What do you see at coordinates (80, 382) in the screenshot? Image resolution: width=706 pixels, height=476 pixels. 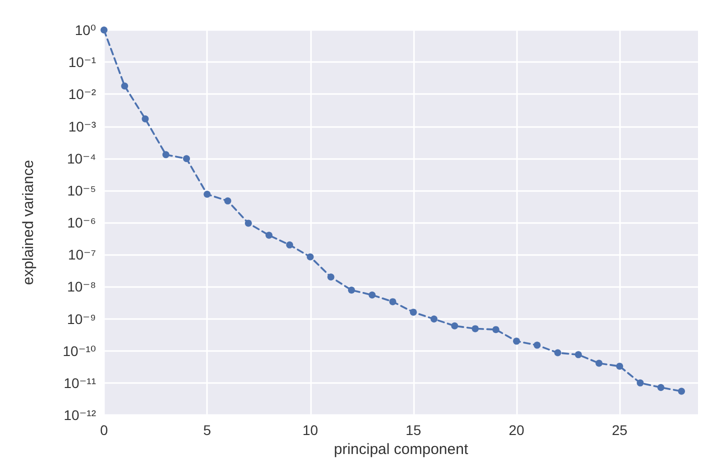 I see `y-tick-label: 10⁻¹¹` at bounding box center [80, 382].